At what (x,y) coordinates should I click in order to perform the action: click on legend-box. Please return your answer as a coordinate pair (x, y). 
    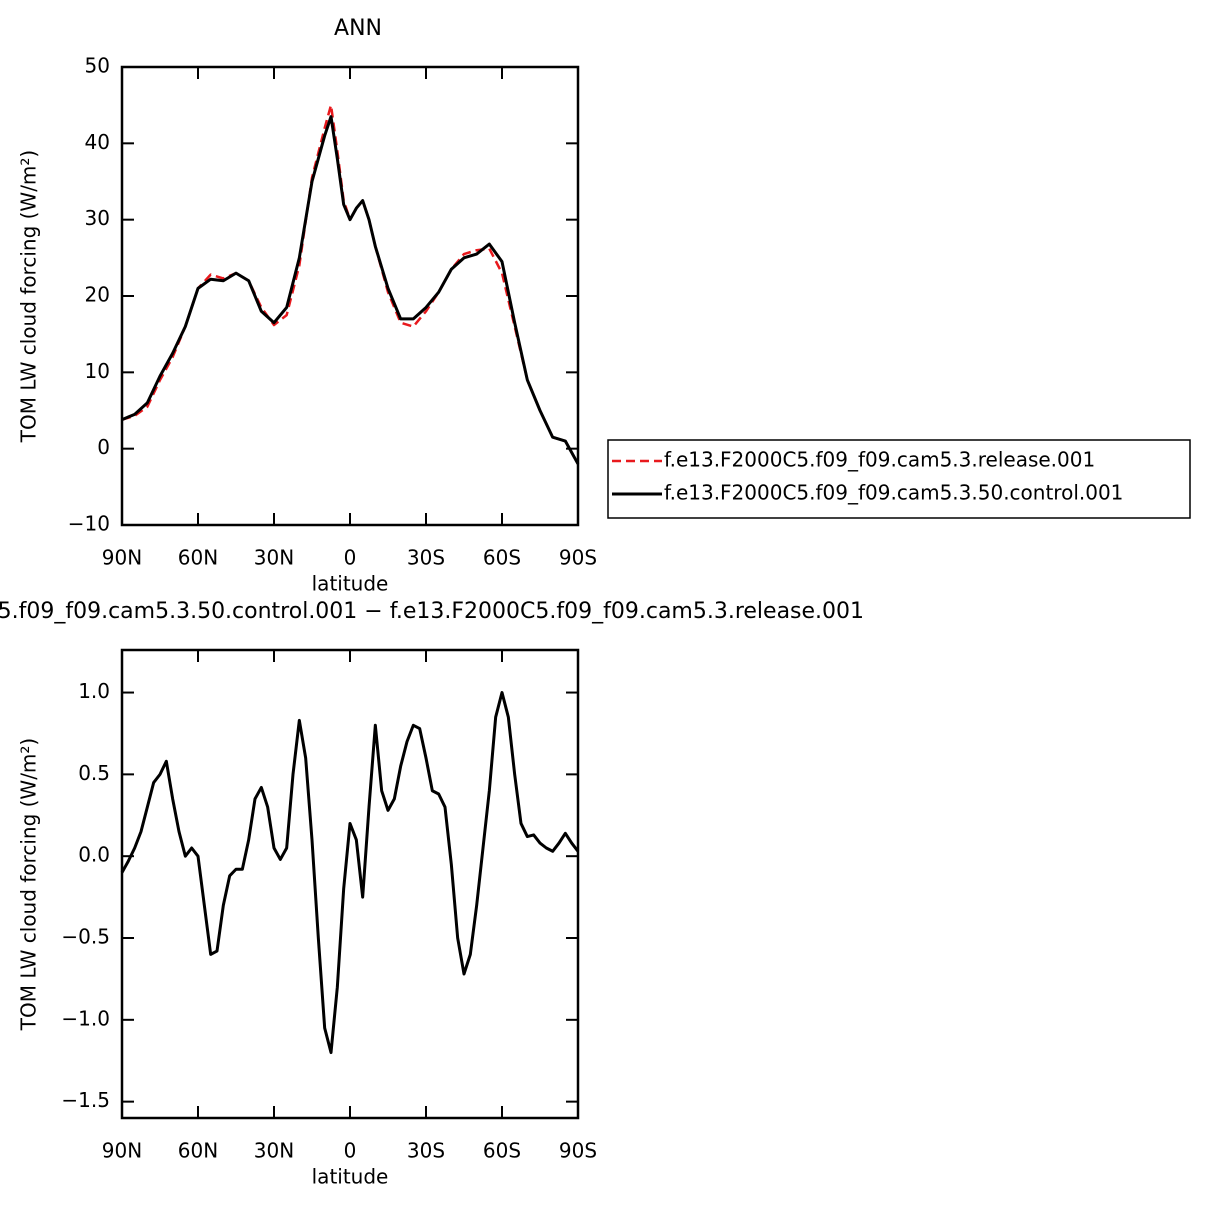
    Looking at the image, I should click on (899, 479).